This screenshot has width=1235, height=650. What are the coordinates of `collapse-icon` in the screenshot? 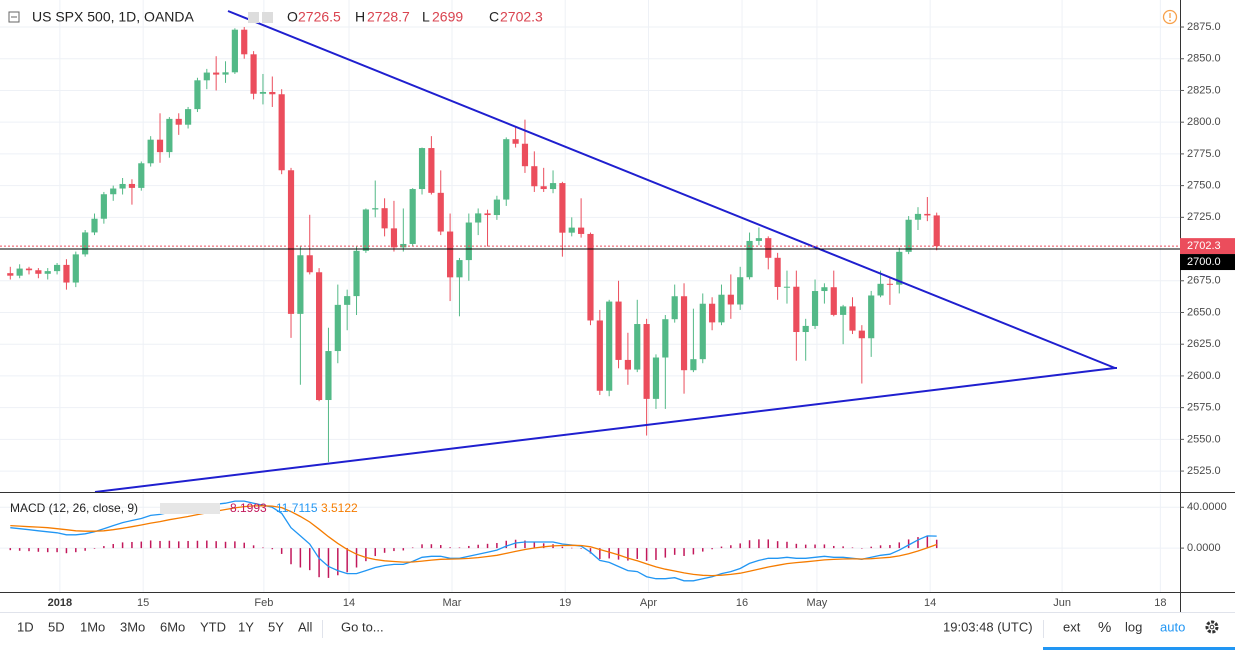 It's located at (14, 17).